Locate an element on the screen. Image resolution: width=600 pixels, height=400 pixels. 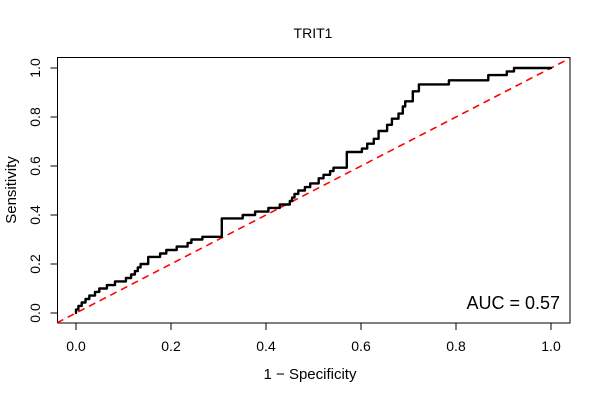
y-tick-label: 0.0 is located at coordinates (35, 313).